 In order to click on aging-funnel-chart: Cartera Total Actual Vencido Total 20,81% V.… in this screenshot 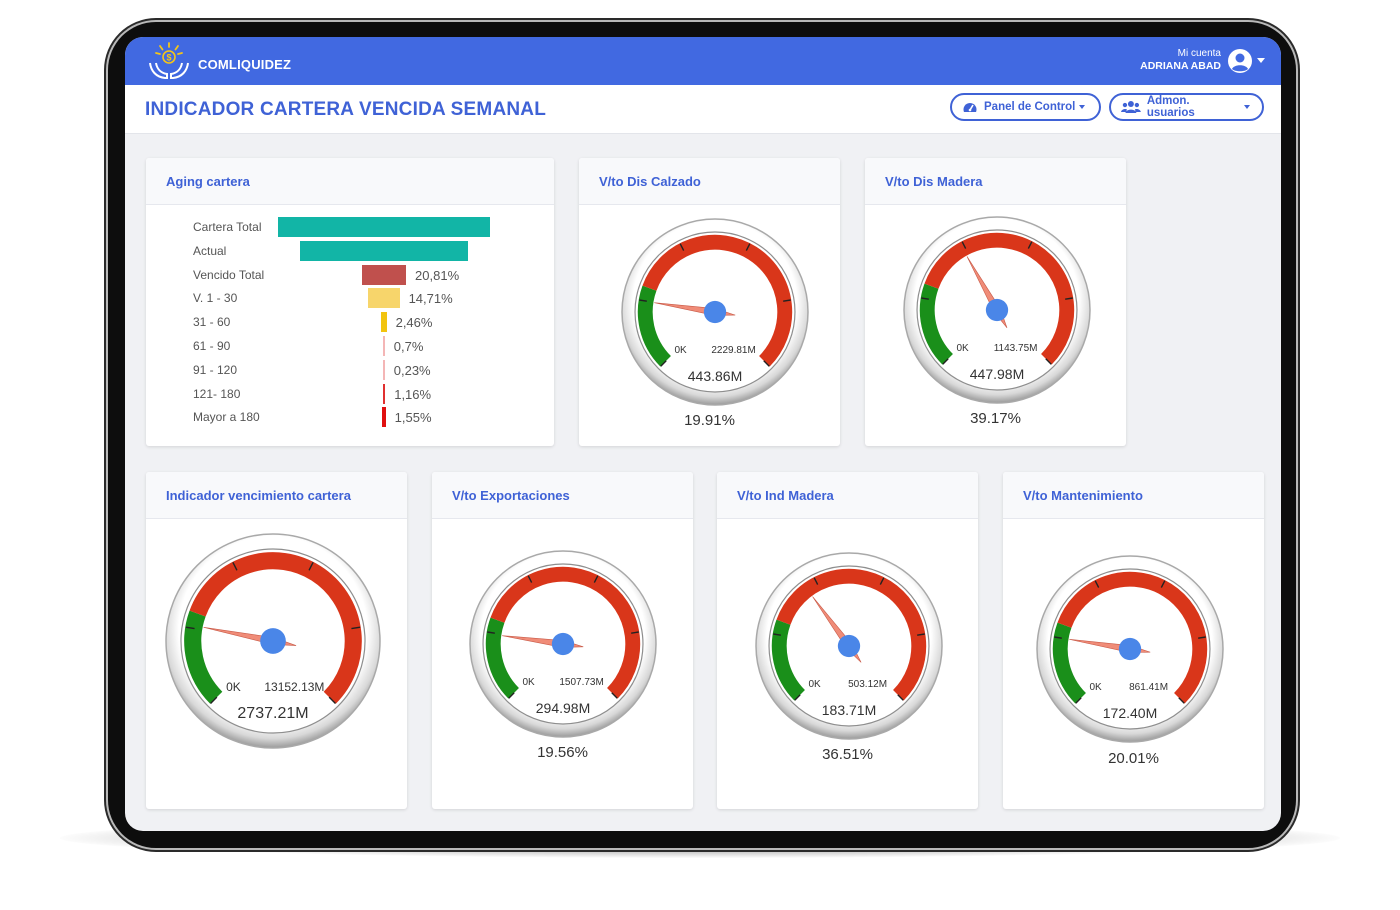, I will do `click(350, 325)`.